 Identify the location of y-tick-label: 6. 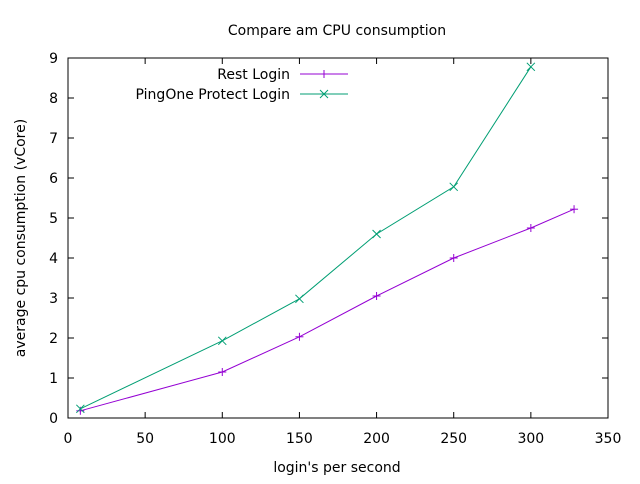
(53, 179).